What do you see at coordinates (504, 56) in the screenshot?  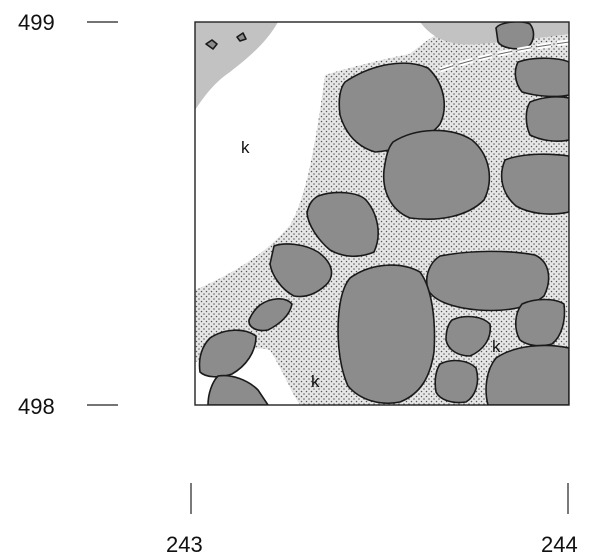 I see `dashed-feature-outline` at bounding box center [504, 56].